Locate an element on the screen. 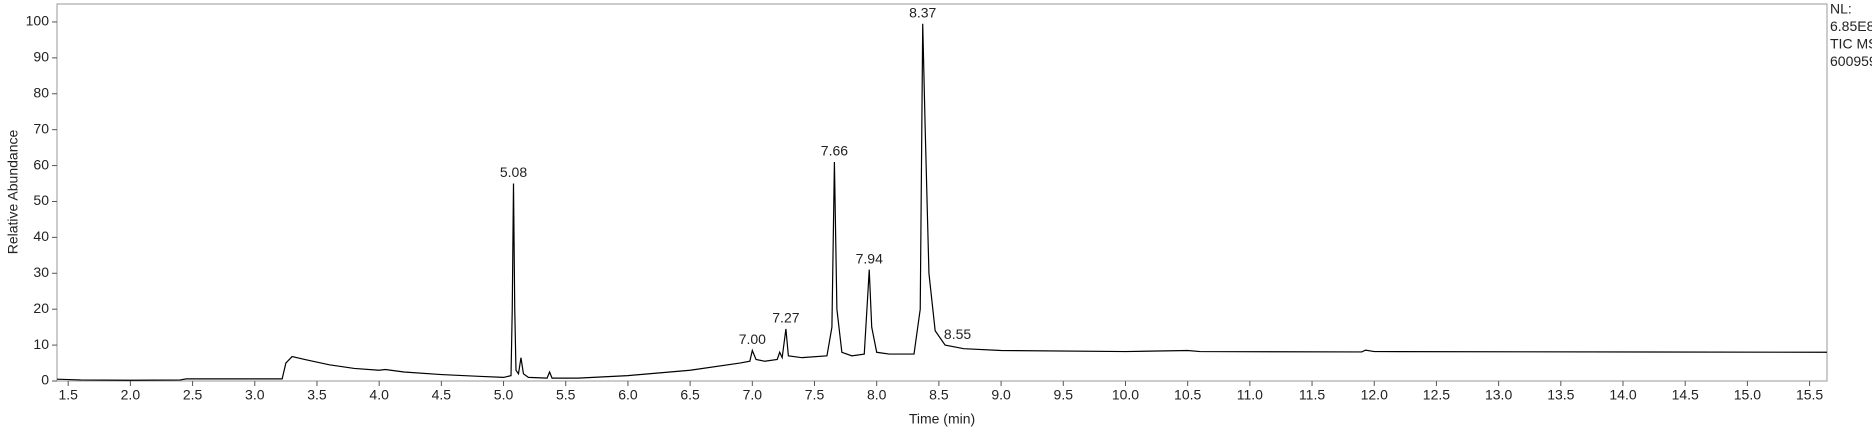  x-tick-label: 3.0 is located at coordinates (255, 395).